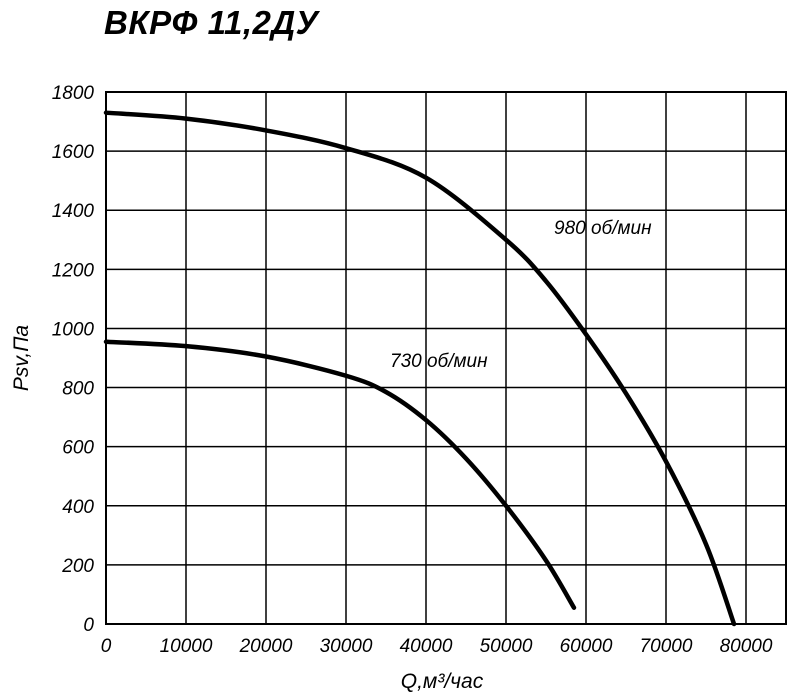 The height and width of the screenshot is (700, 798). Describe the element at coordinates (521, 295) in the screenshot. I see `series-labels: 980 об/мин 730 об/мин` at that location.